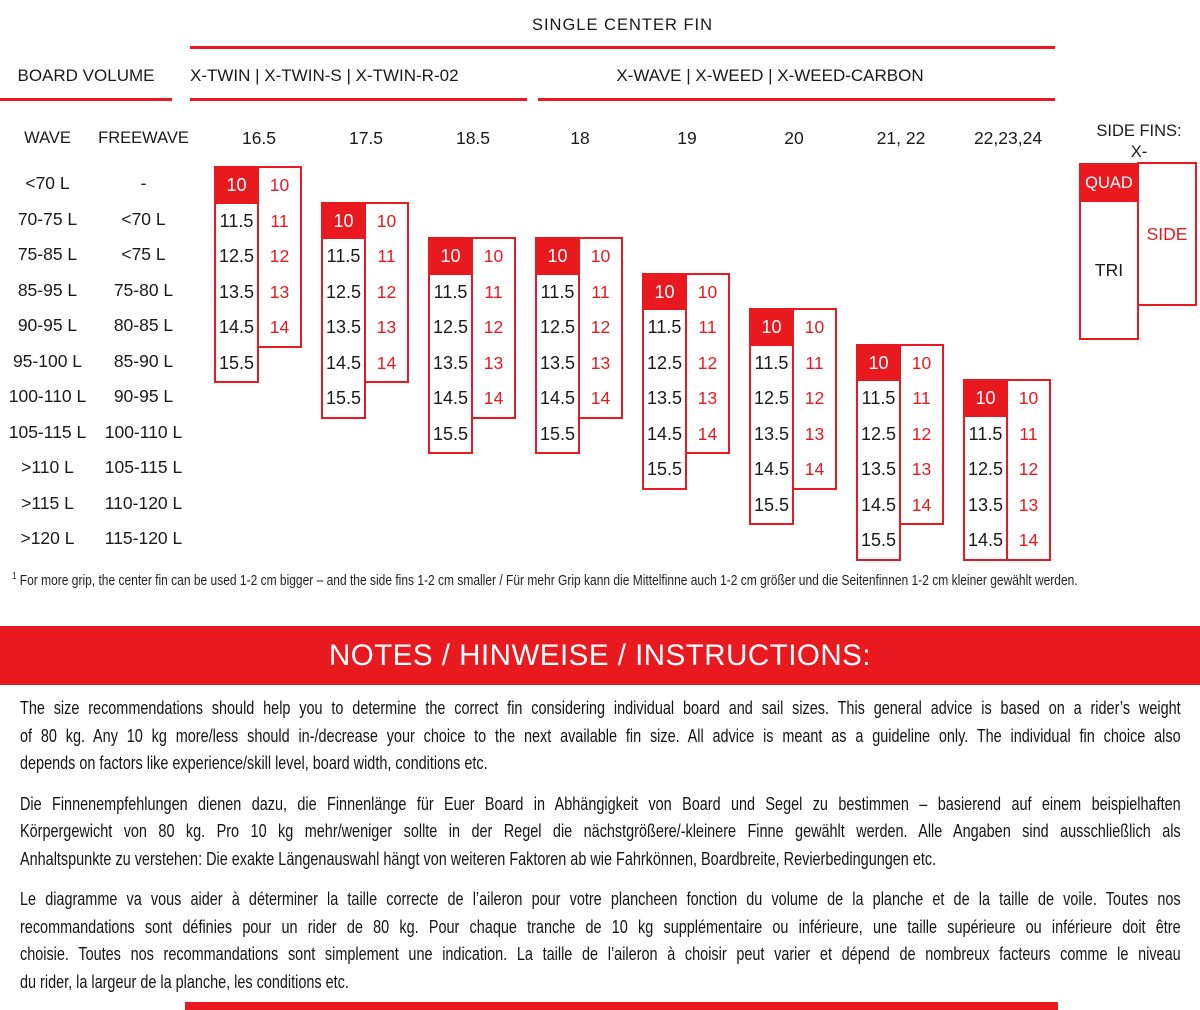  What do you see at coordinates (622, 25) in the screenshot?
I see `single-center-fin-title: SINGLE CENTER FIN` at bounding box center [622, 25].